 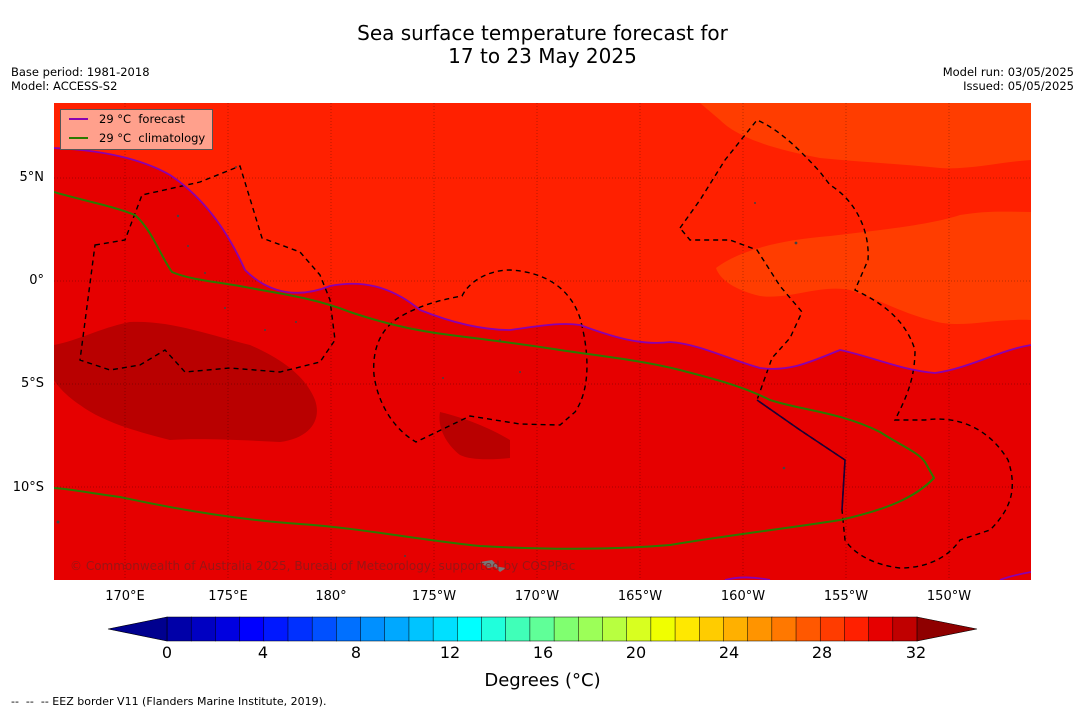 I want to click on legend-swatch-climatology, so click(x=78, y=138).